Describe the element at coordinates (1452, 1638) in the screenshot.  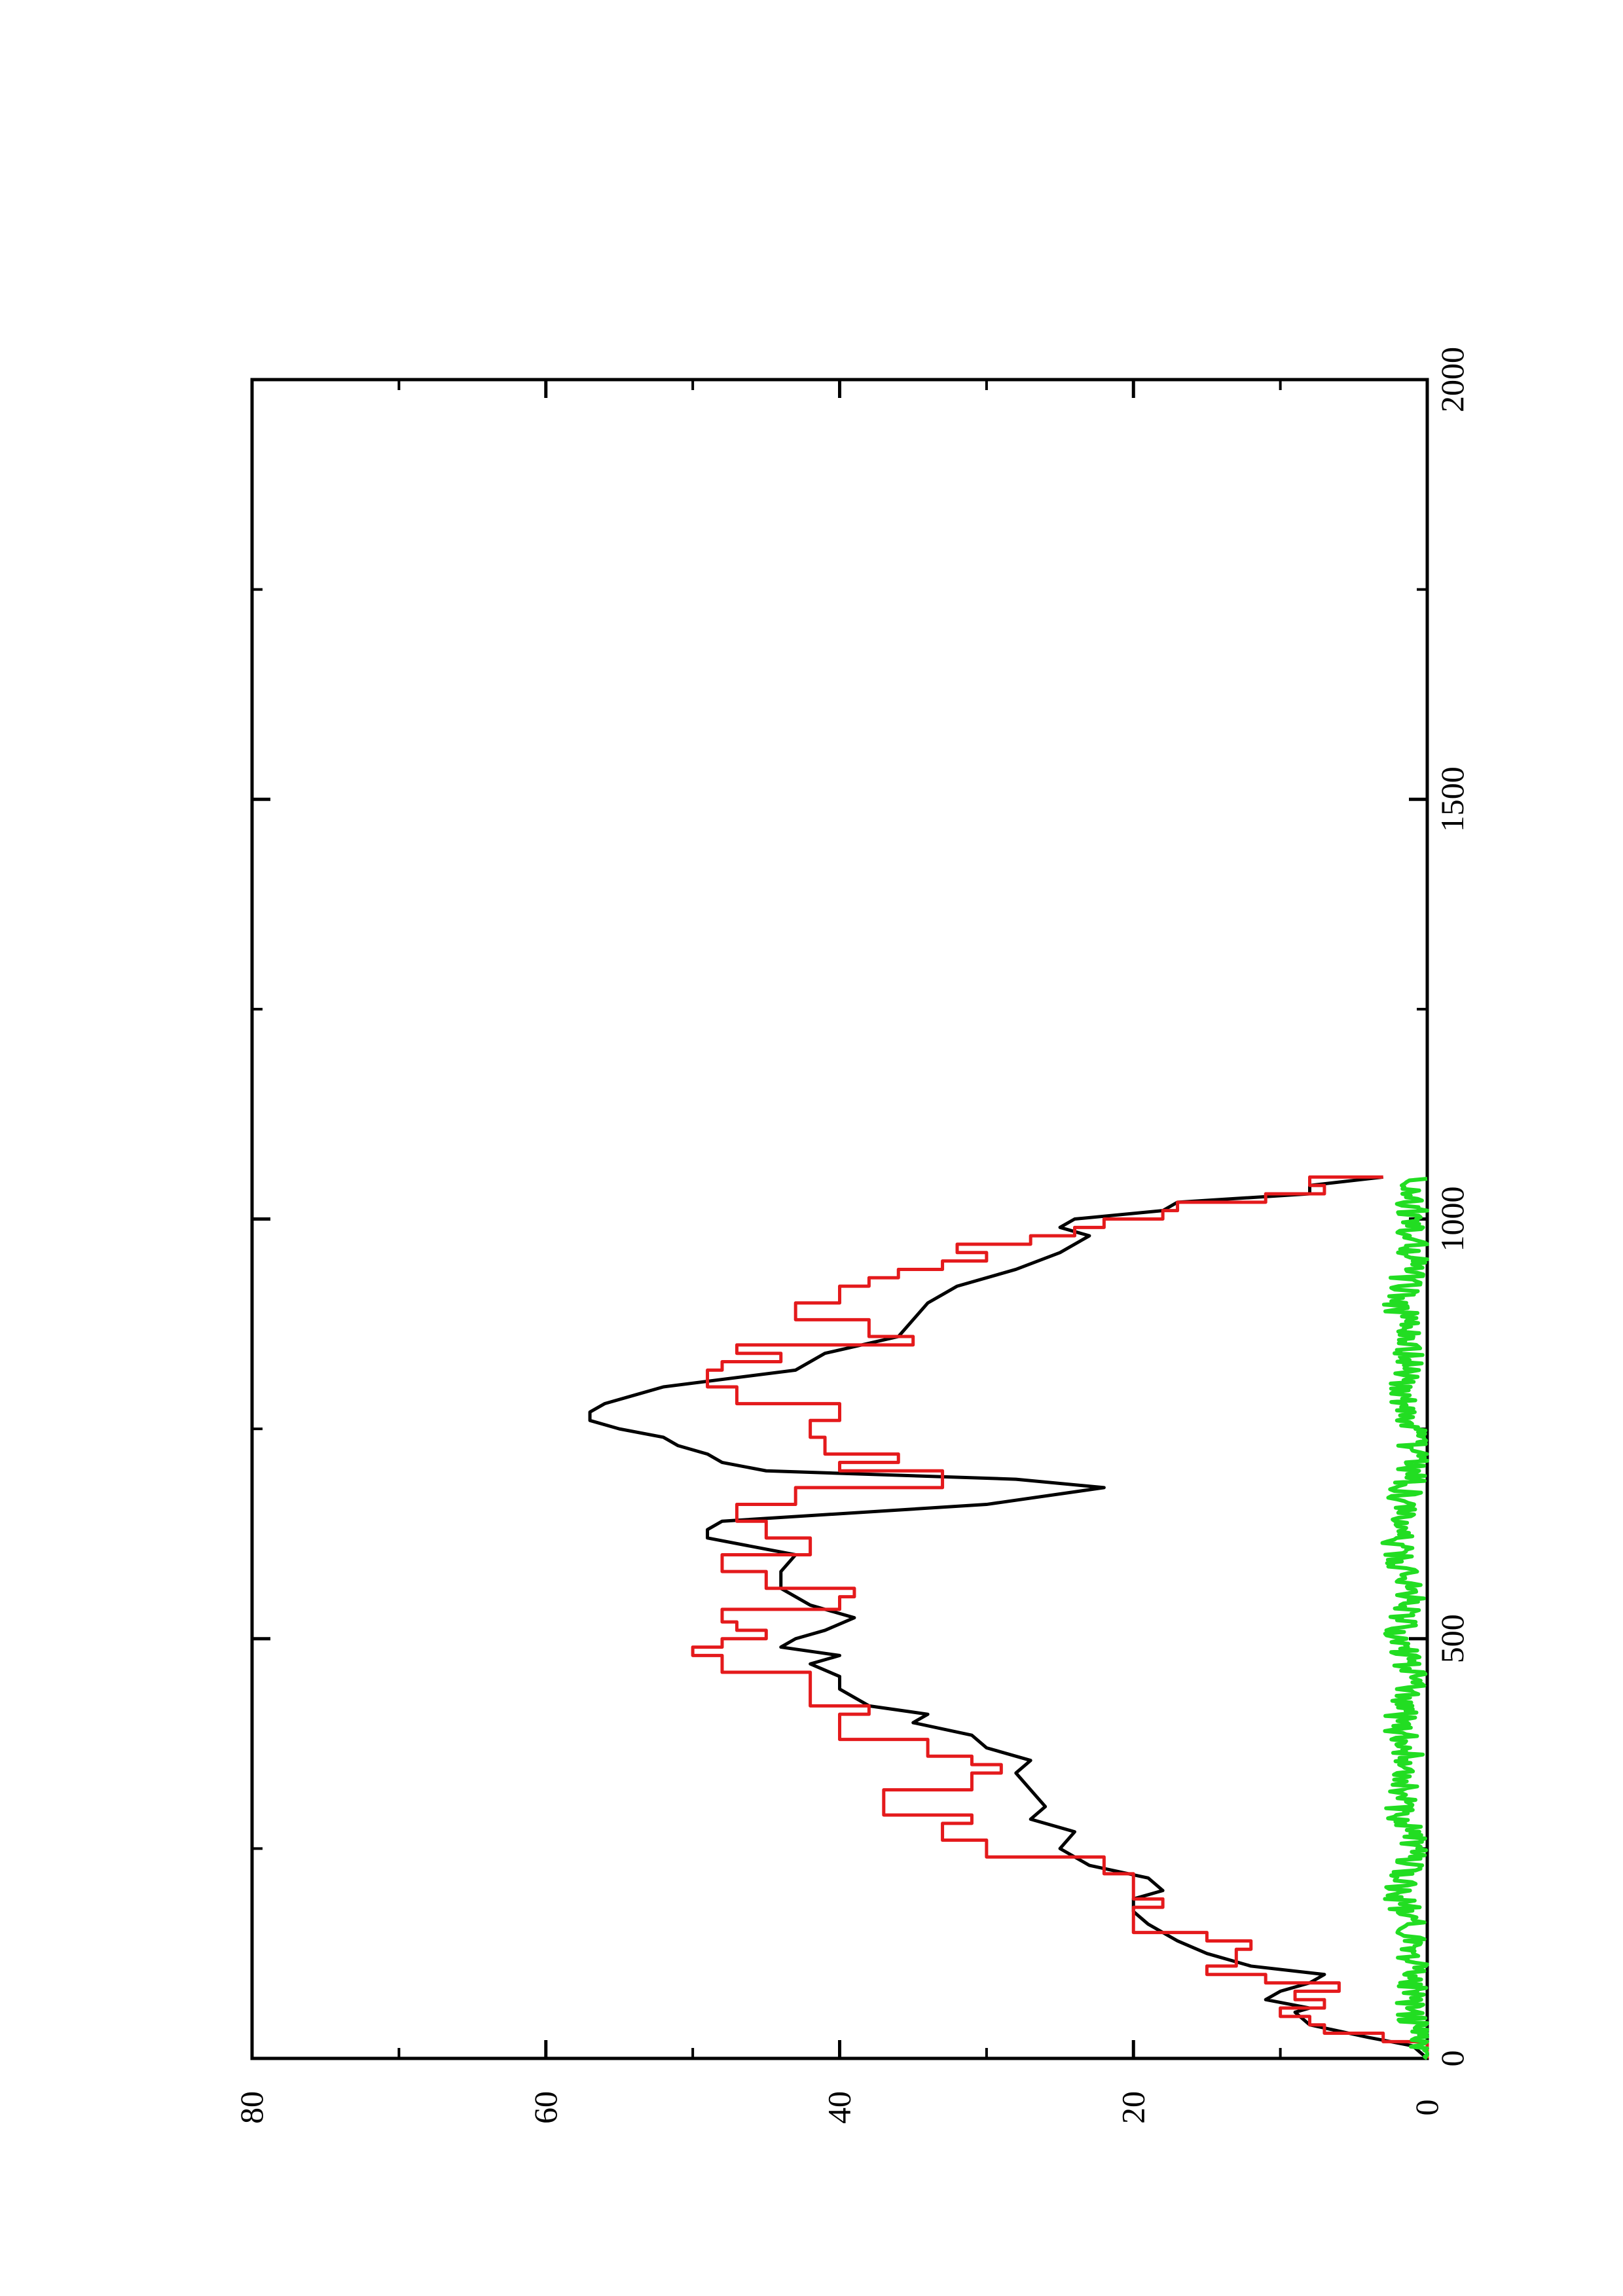
I see `x-tick-label: 500` at that location.